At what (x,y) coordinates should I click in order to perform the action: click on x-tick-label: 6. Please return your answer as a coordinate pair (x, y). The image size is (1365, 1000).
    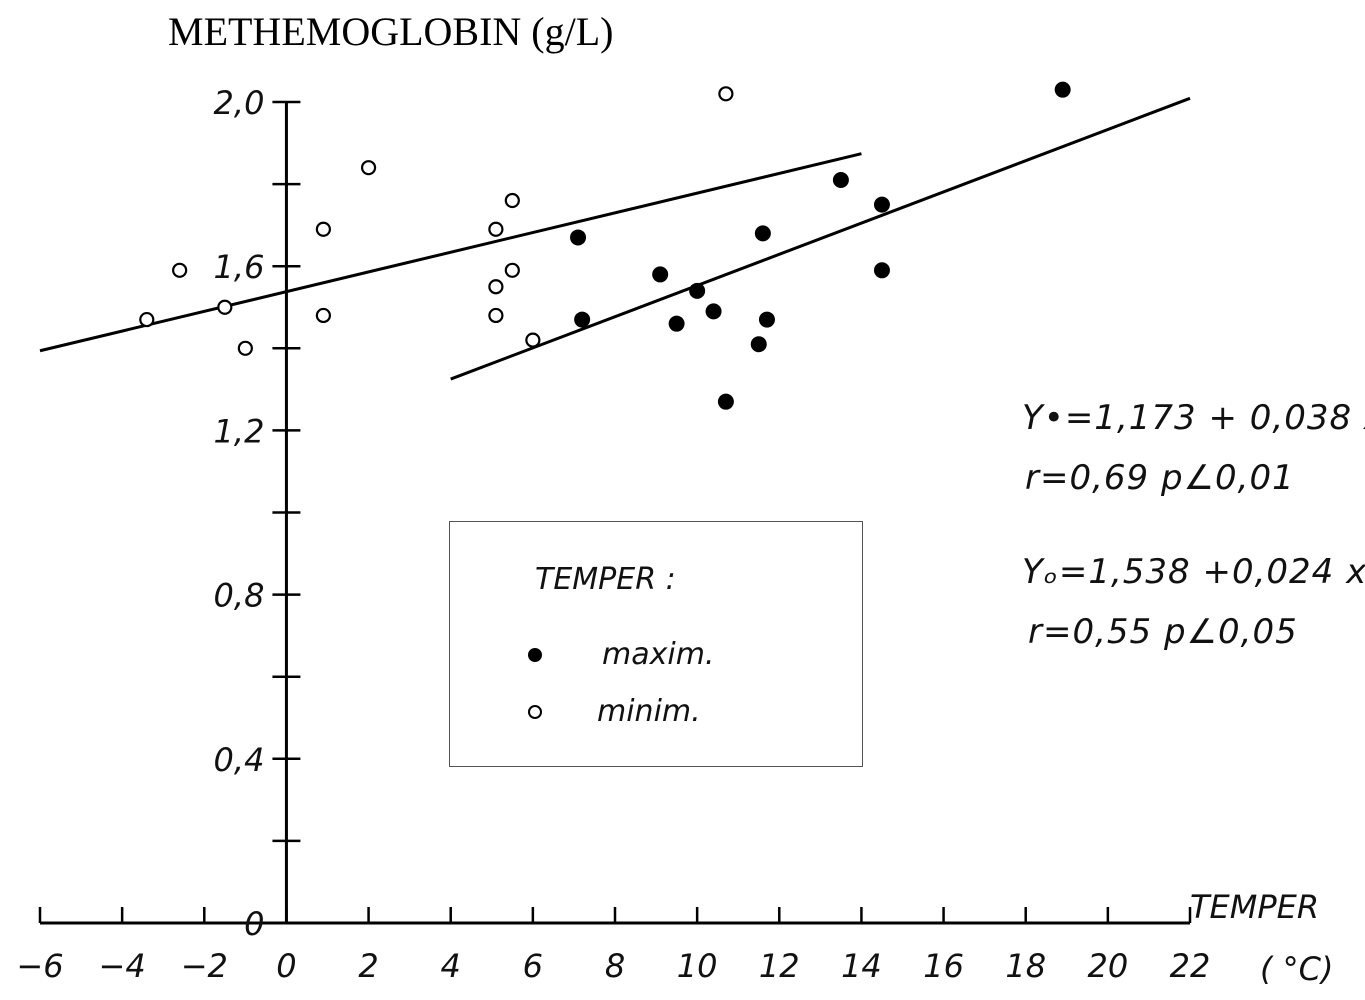
    Looking at the image, I should click on (533, 966).